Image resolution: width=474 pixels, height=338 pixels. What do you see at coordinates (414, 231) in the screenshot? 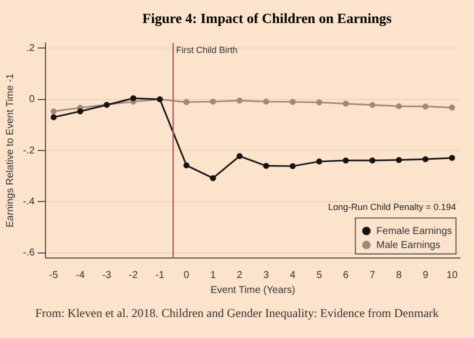
I see `legend-label: Female Earnings` at bounding box center [414, 231].